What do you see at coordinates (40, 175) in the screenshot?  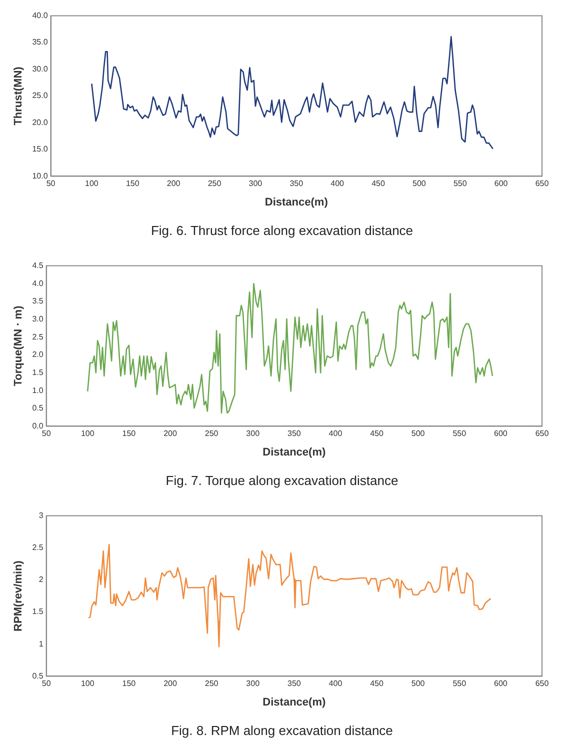 I see `y-tick-label: 10.0` at bounding box center [40, 175].